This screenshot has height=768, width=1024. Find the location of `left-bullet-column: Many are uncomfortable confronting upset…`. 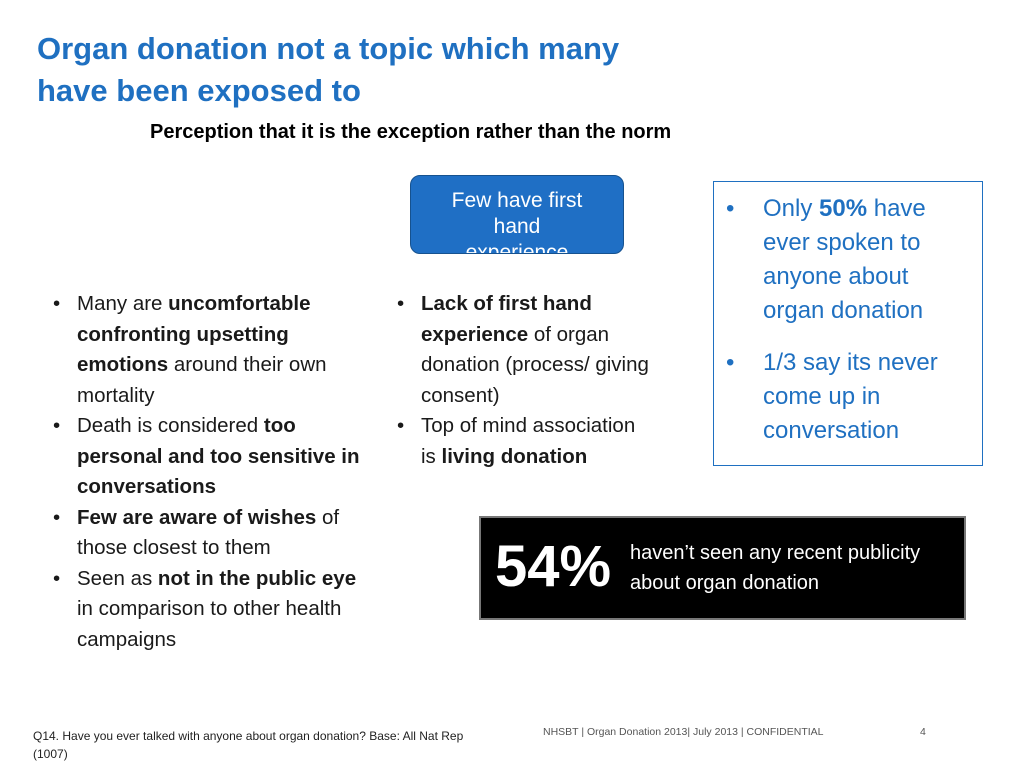

left-bullet-column: Many are uncomfortable confronting upset… is located at coordinates (202, 472).